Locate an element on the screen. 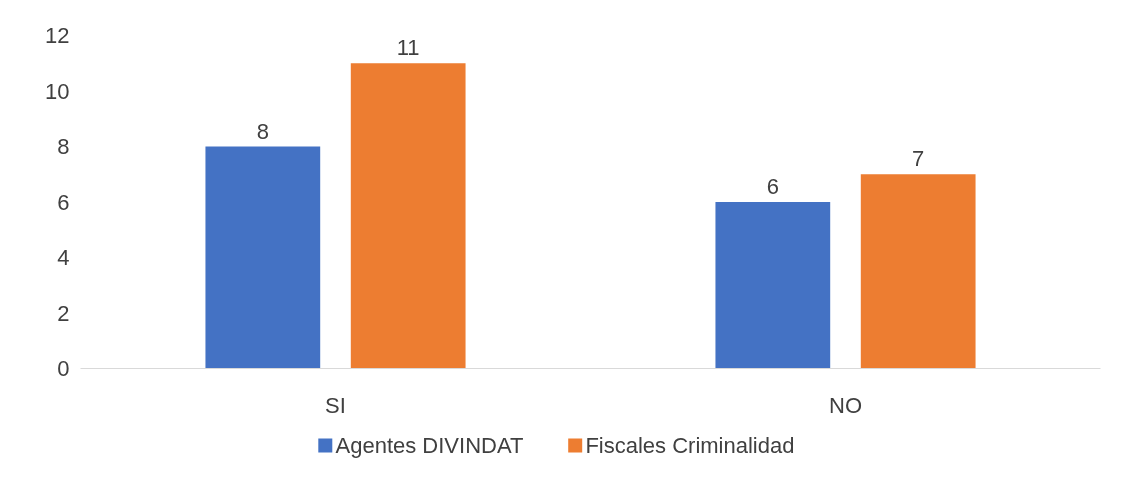  y-tick-label: 4 is located at coordinates (63, 257).